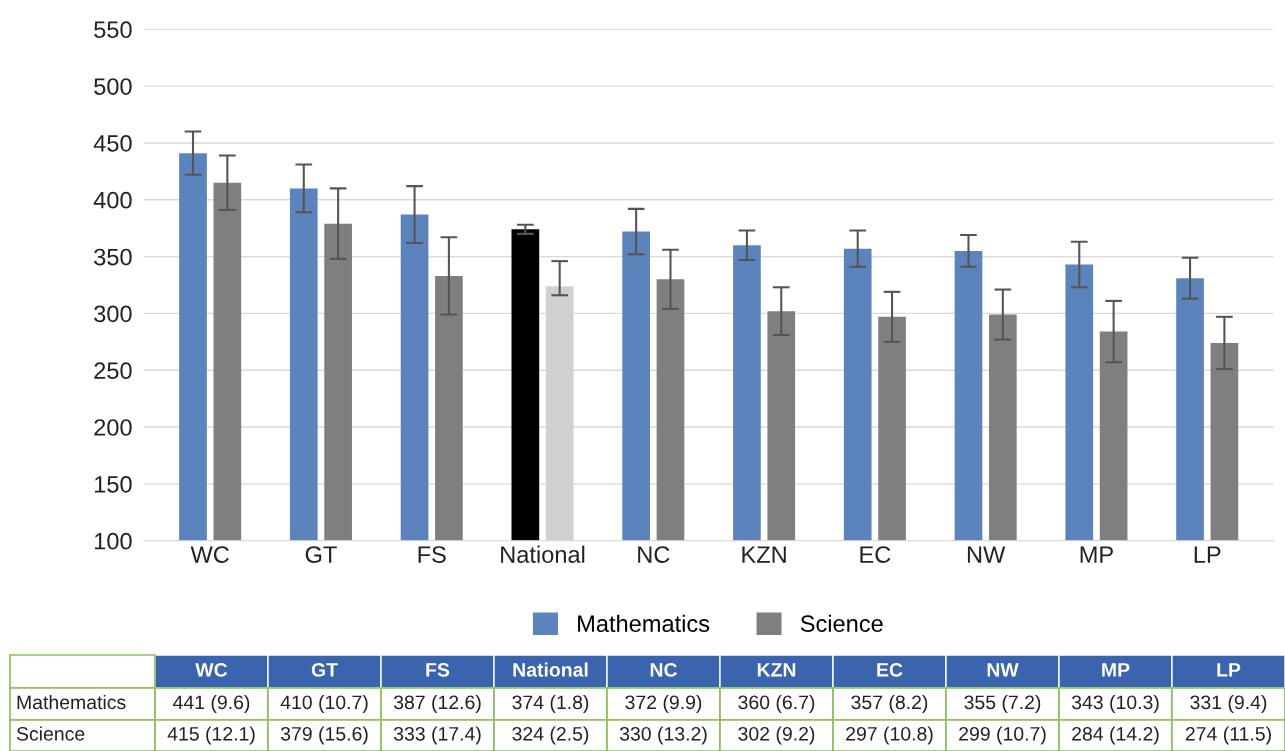 This screenshot has height=751, width=1285. I want to click on category-label: MP, so click(1116, 670).